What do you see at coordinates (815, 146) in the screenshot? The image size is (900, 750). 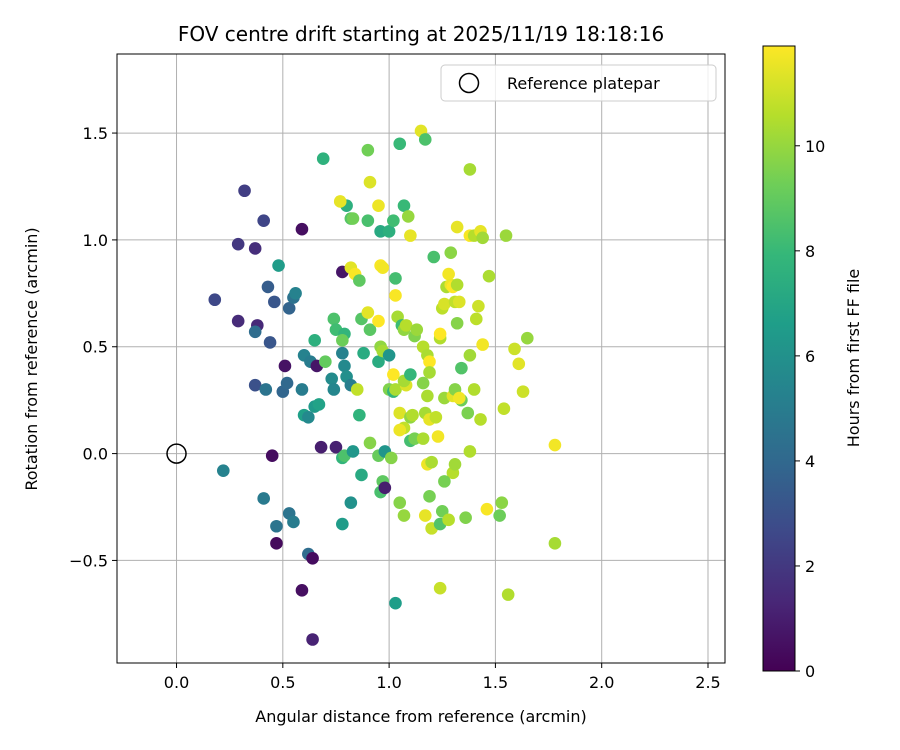 I see `colorbar-tick-label: 10` at bounding box center [815, 146].